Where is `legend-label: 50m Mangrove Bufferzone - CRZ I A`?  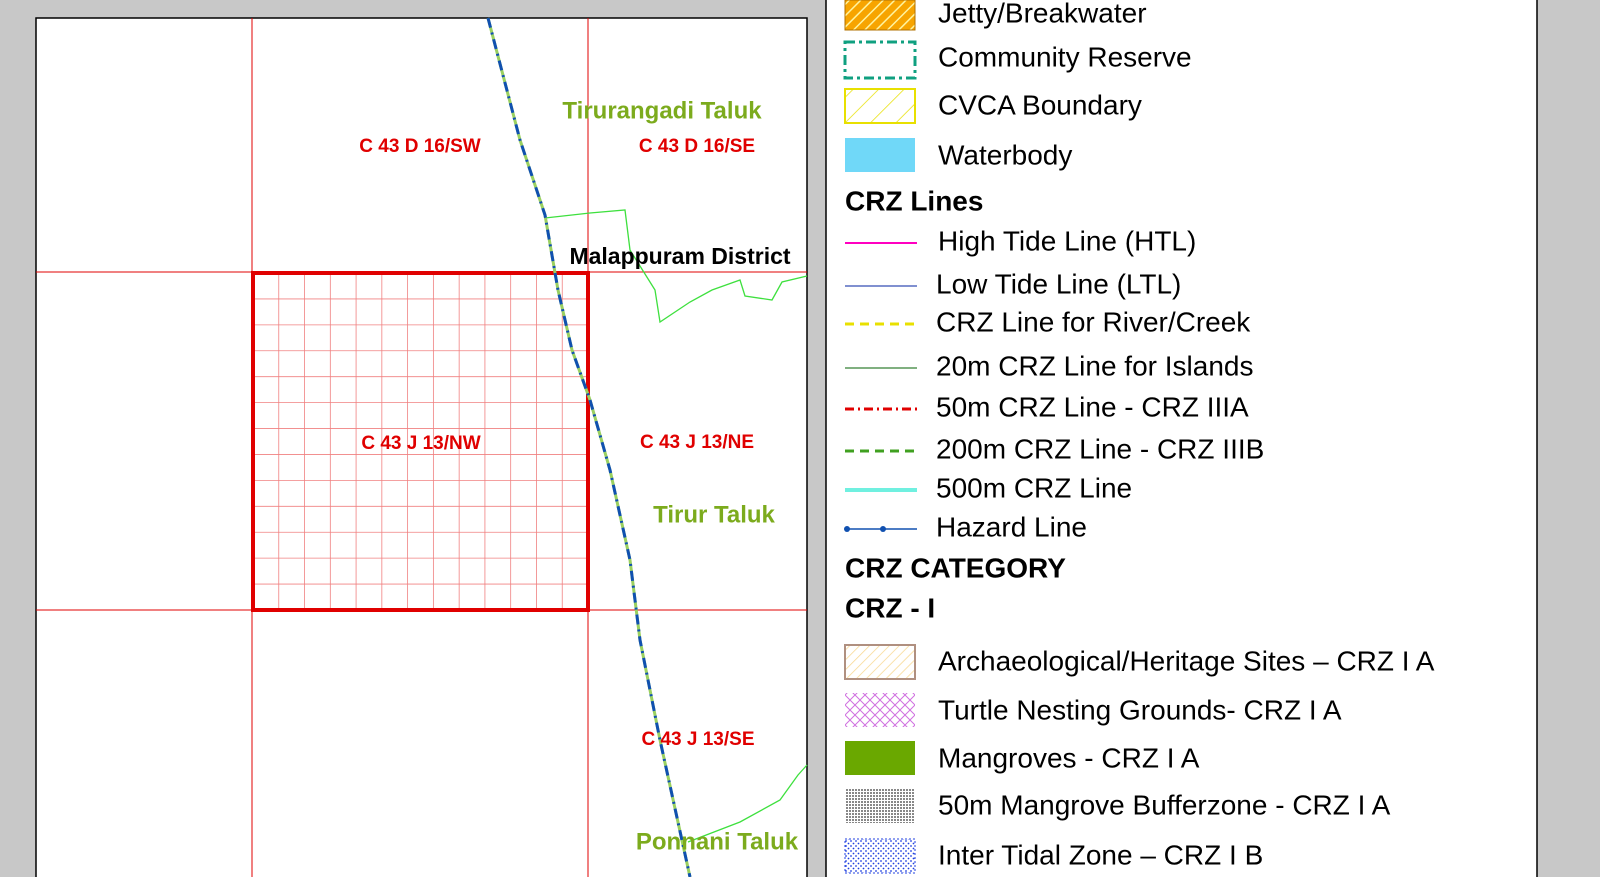
legend-label: 50m Mangrove Bufferzone - CRZ I A is located at coordinates (1164, 804).